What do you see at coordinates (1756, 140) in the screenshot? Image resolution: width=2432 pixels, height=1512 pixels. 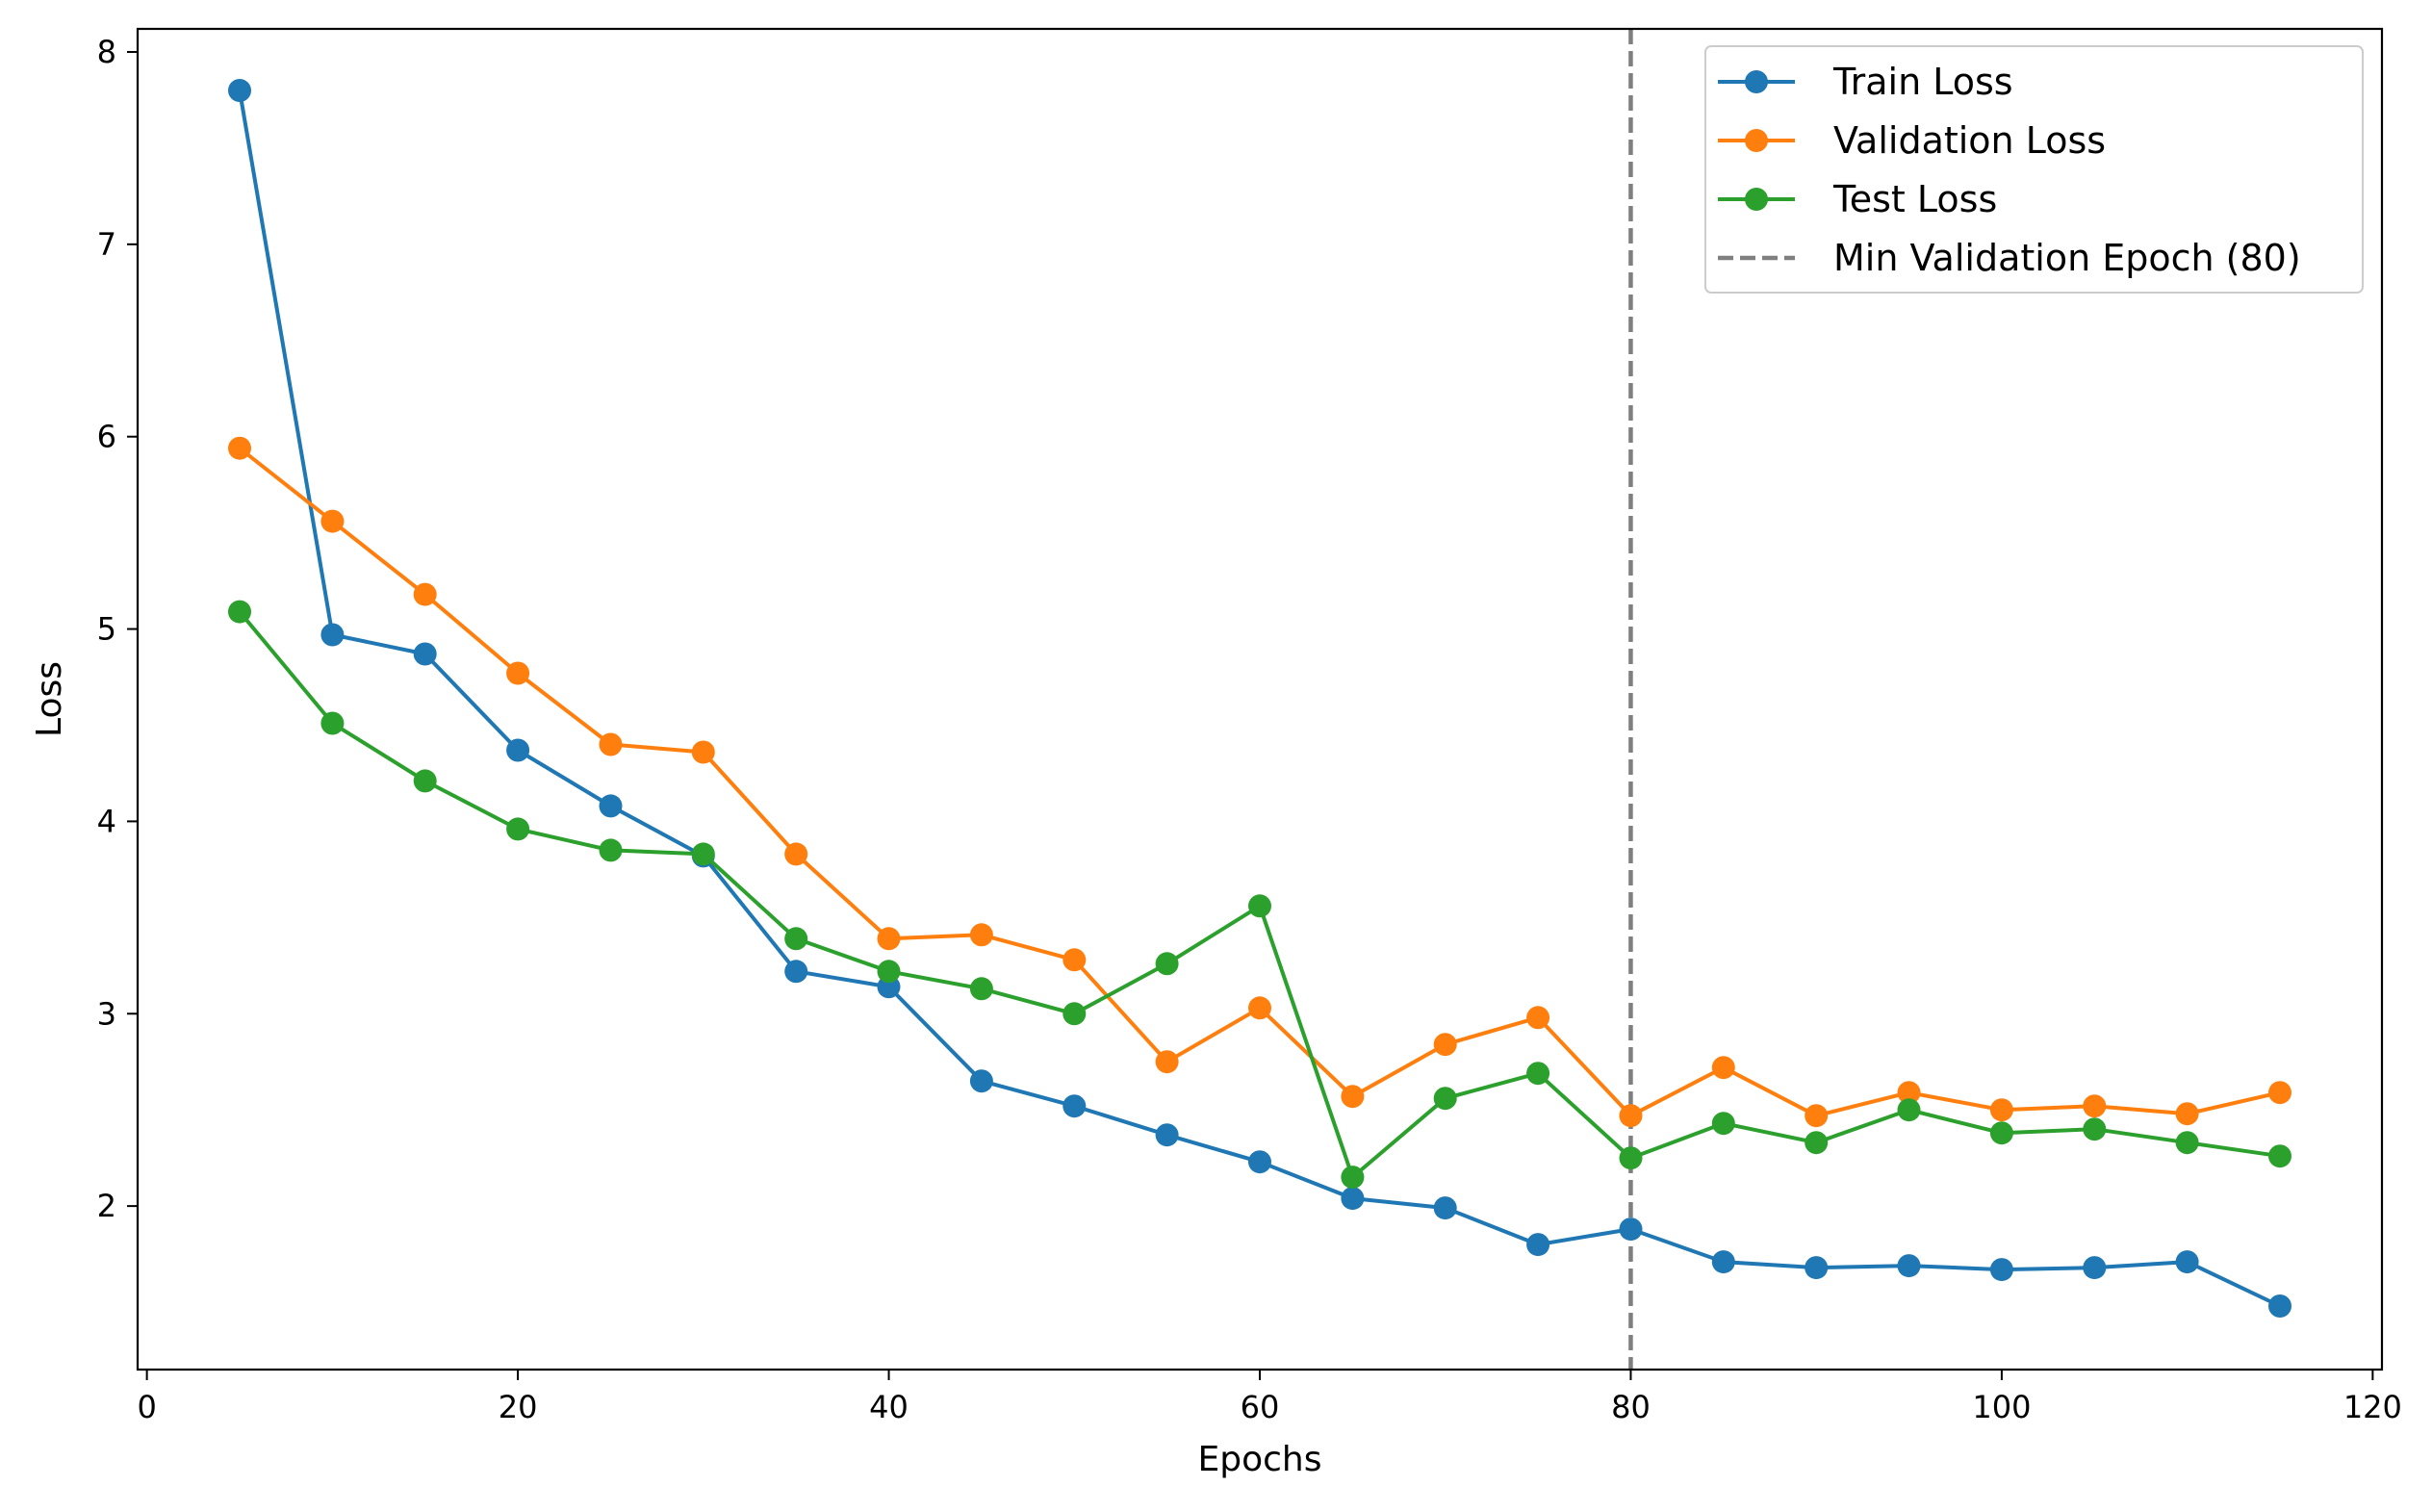 I see `legend-marker-validation-loss` at bounding box center [1756, 140].